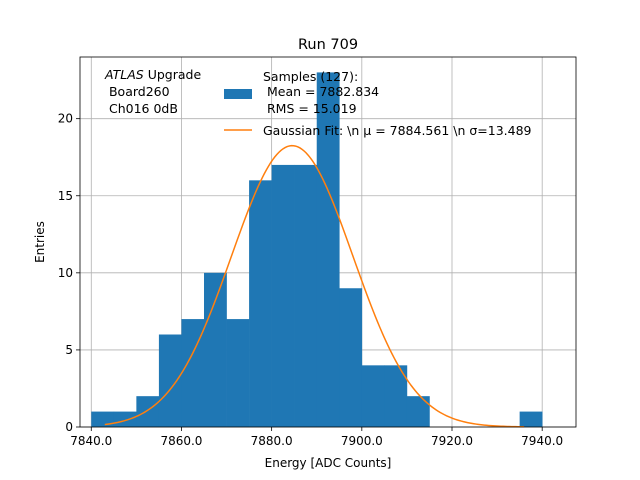 The image size is (640, 480). What do you see at coordinates (452, 441) in the screenshot?
I see `x-tick-label: 7920.0` at bounding box center [452, 441].